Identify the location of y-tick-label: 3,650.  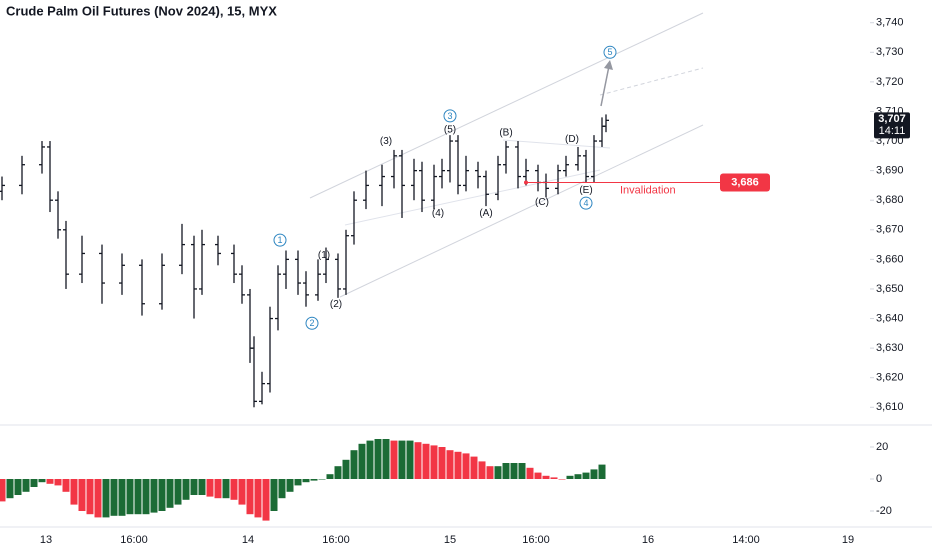
(890, 289).